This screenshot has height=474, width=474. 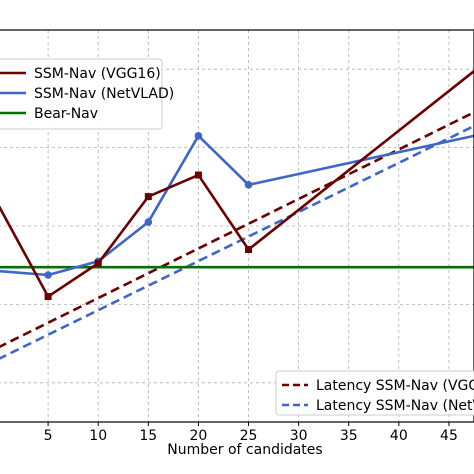 I want to click on x-axis-label: Number of candidates, so click(x=244, y=450).